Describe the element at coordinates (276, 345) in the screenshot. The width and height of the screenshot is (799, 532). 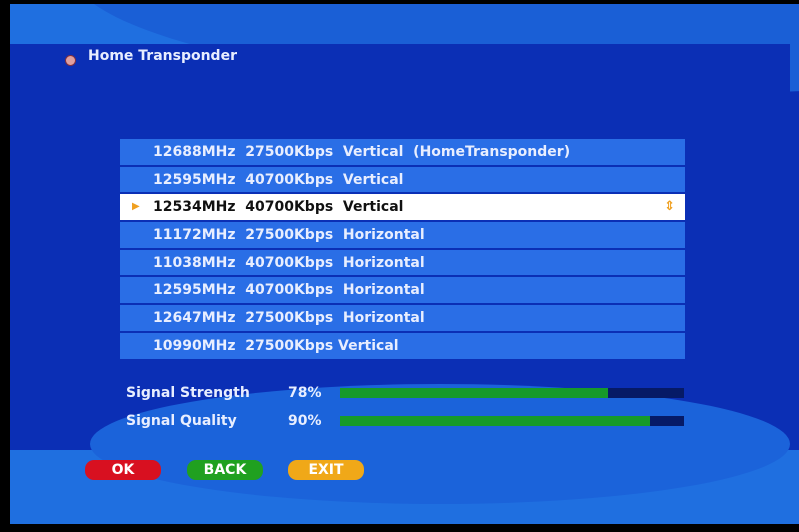
I see `transponder-label: 10990MHz 27500Kbps Vertical` at that location.